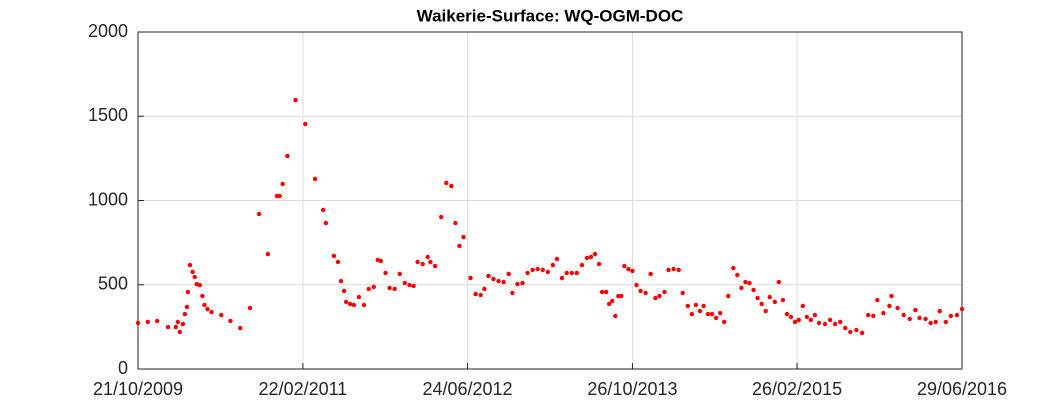  I want to click on x-tick-label: 26/10/2013, so click(632, 389).